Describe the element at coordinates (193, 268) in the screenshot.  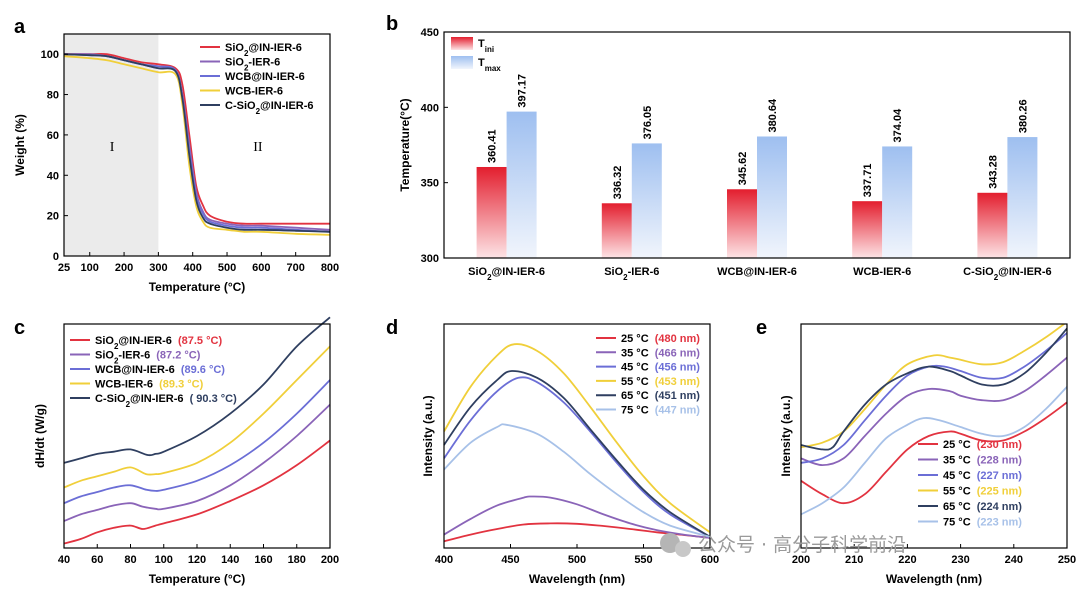
I see `panel-a-xtick-label: 400` at that location.